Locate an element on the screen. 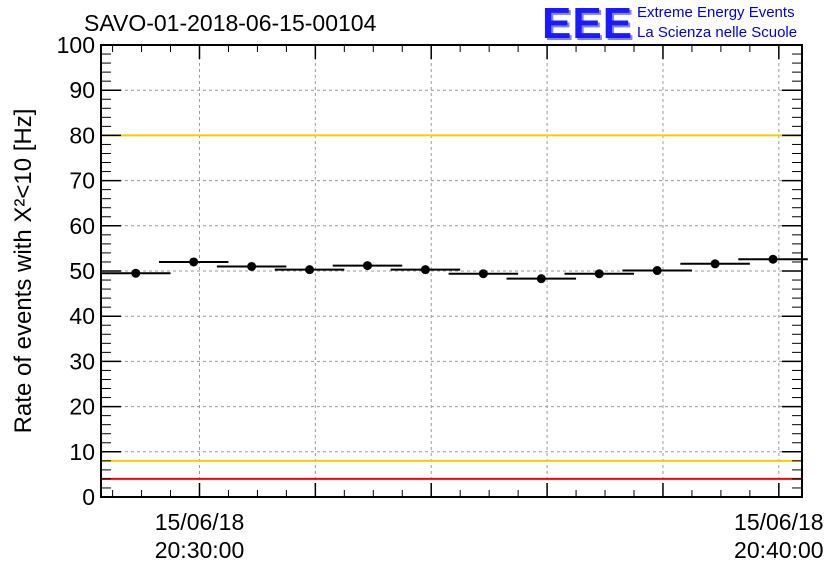 Image resolution: width=836 pixels, height=572 pixels. x-tick-label-time: 20:30:00 is located at coordinates (200, 550).